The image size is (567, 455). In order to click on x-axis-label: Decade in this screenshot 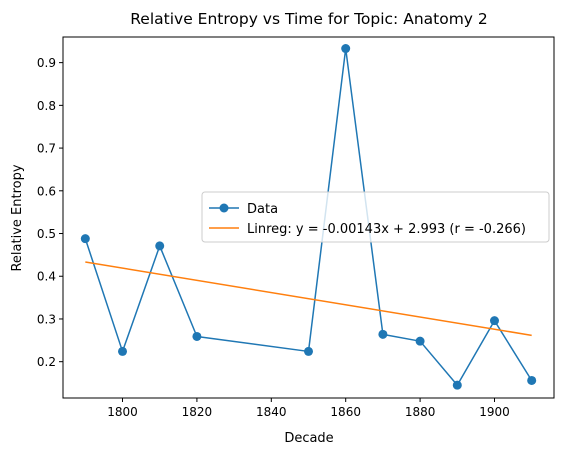, I will do `click(308, 438)`.